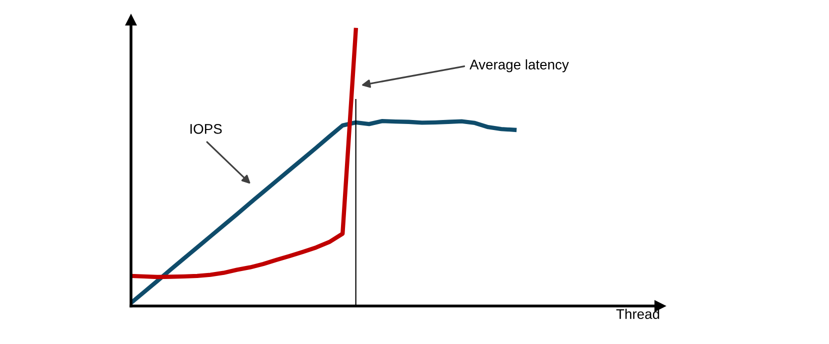  Describe the element at coordinates (638, 313) in the screenshot. I see `x-axis-title: Thread` at that location.